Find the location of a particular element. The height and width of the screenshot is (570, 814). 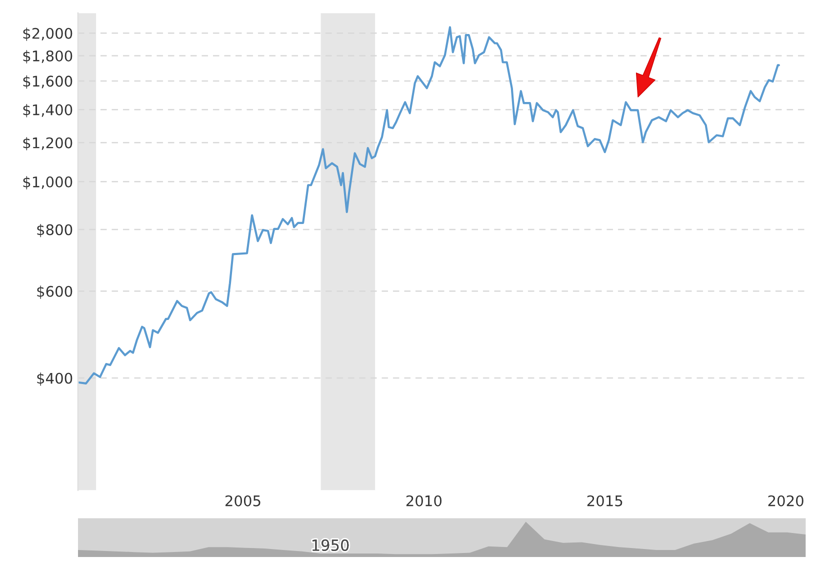

x-tick-label: 2010 is located at coordinates (424, 500).